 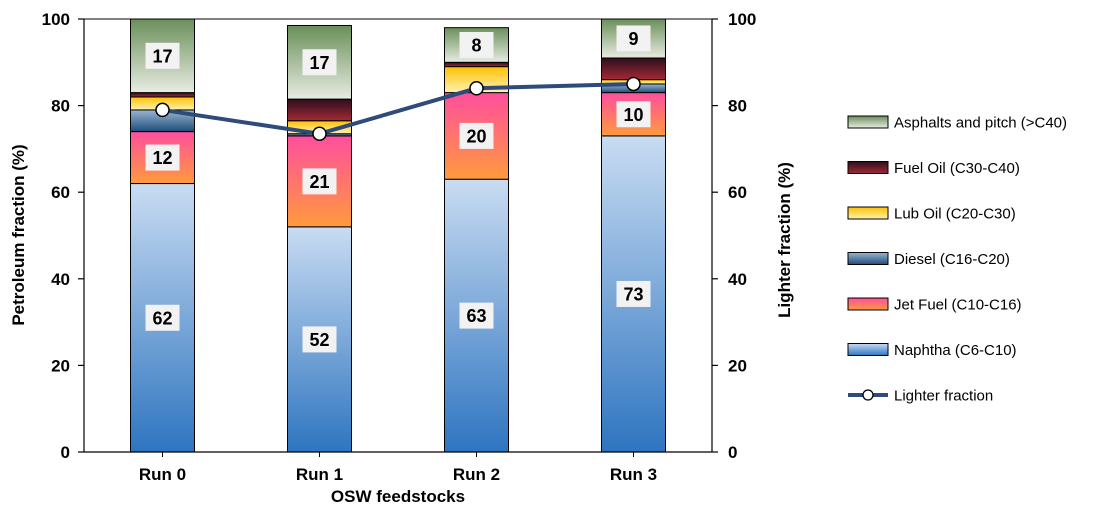 I want to click on legend-marker, so click(x=868, y=395).